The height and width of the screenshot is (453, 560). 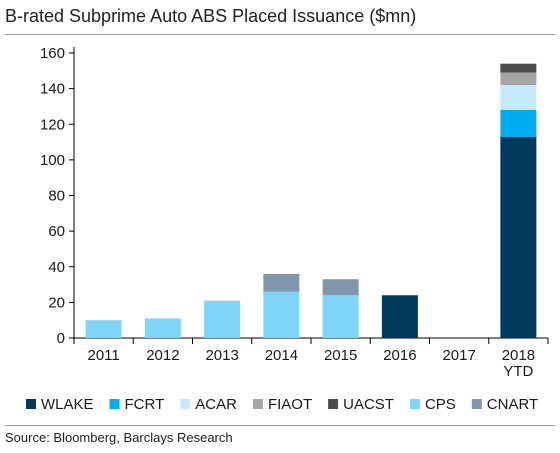 What do you see at coordinates (518, 123) in the screenshot?
I see `bar-segment-fcrt` at bounding box center [518, 123].